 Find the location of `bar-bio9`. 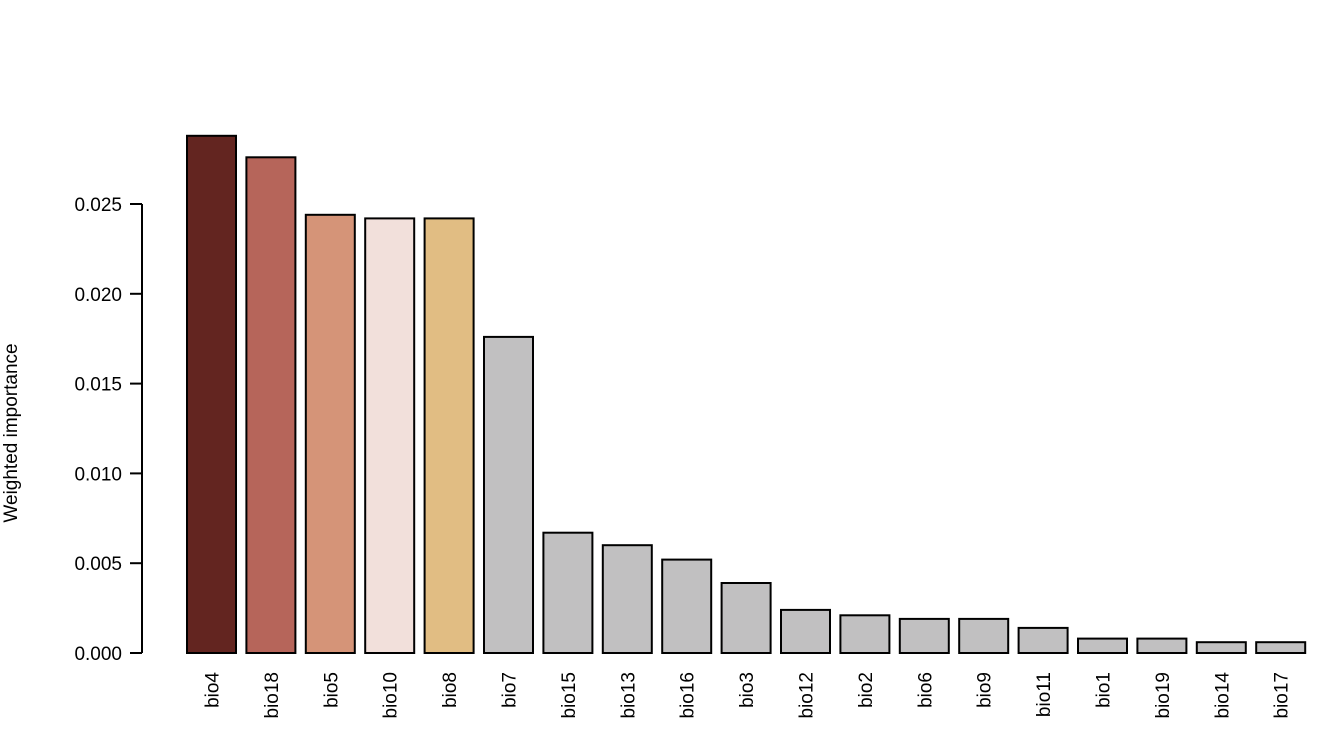

bar-bio9 is located at coordinates (984, 636).